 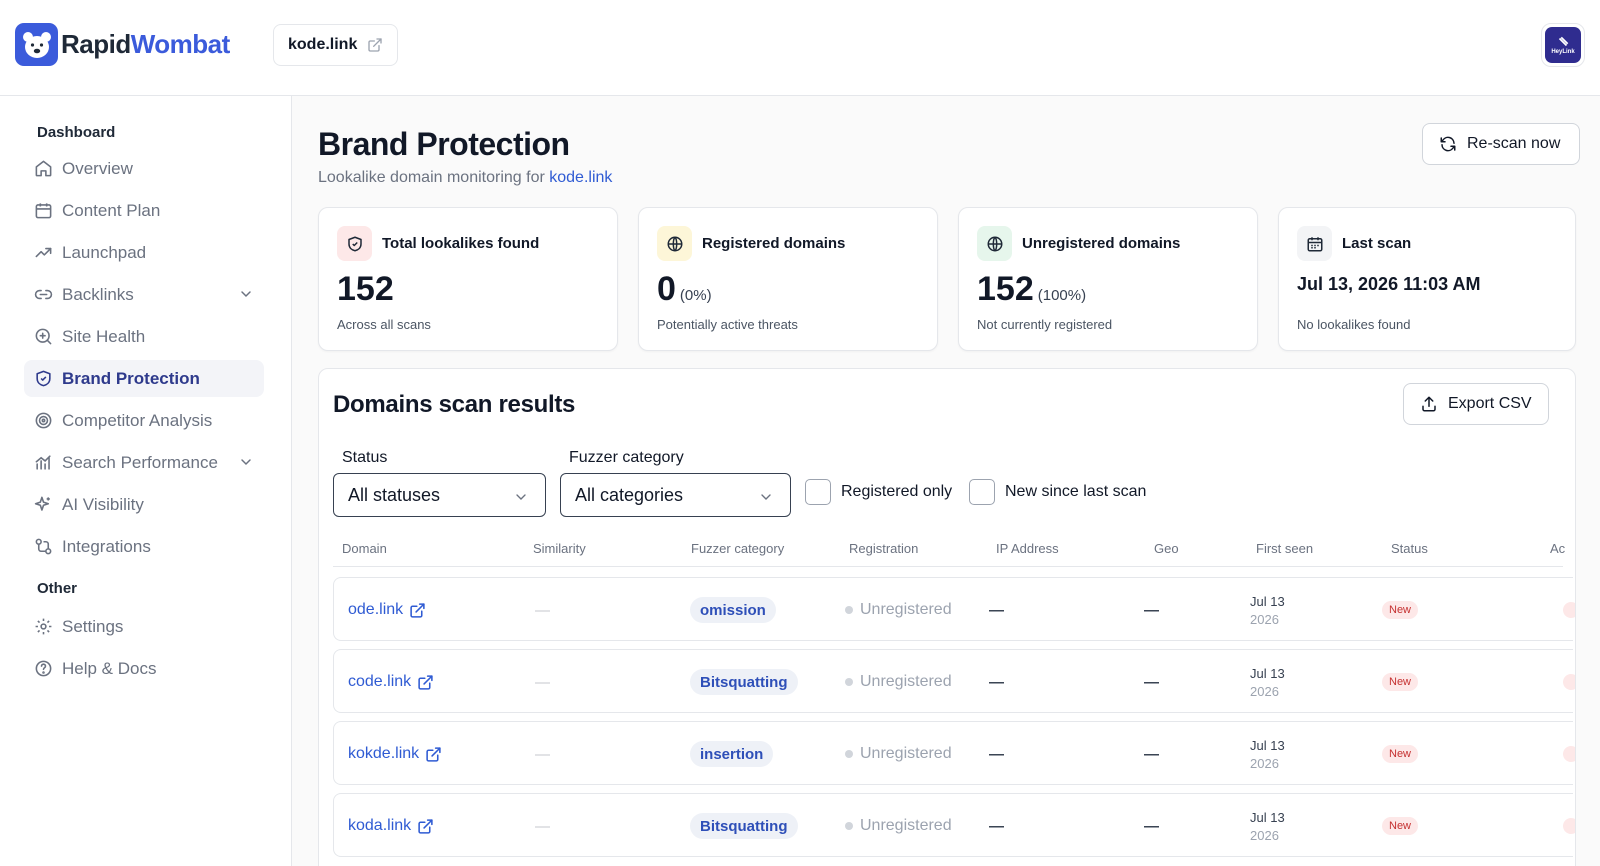 I want to click on registered-only-checkbox: Registered only, so click(x=878, y=492).